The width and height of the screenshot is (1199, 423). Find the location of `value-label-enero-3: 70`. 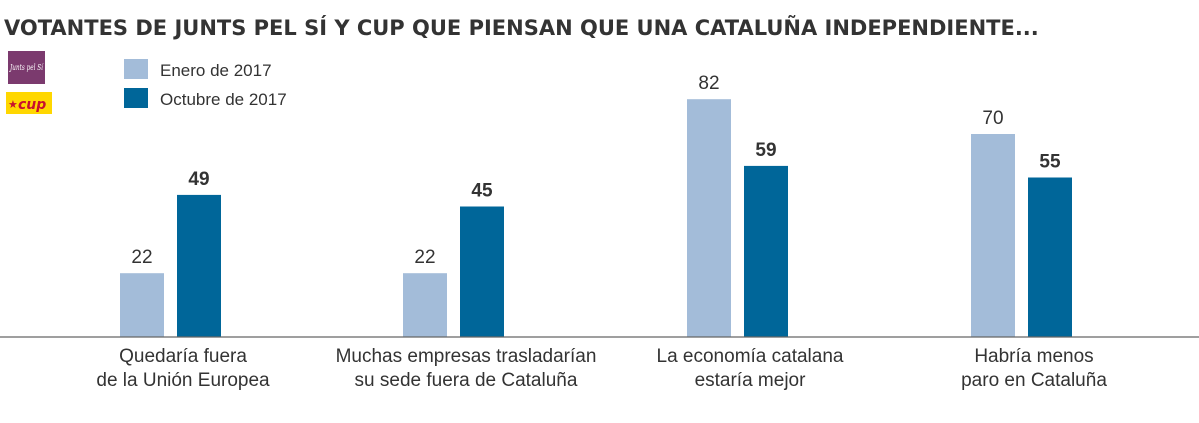

value-label-enero-3: 70 is located at coordinates (992, 118).